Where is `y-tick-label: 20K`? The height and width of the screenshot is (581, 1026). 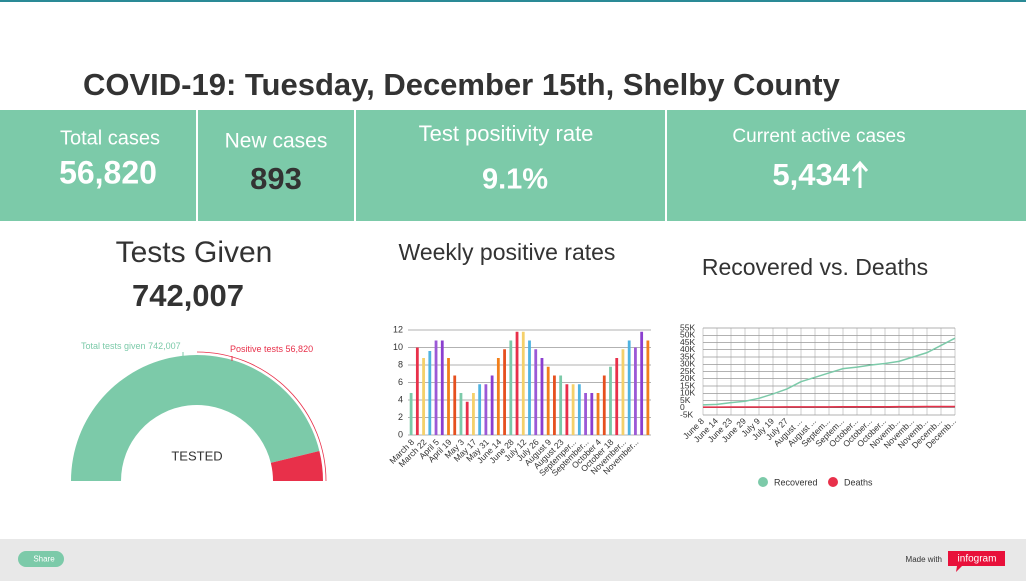
y-tick-label: 20K is located at coordinates (687, 378).